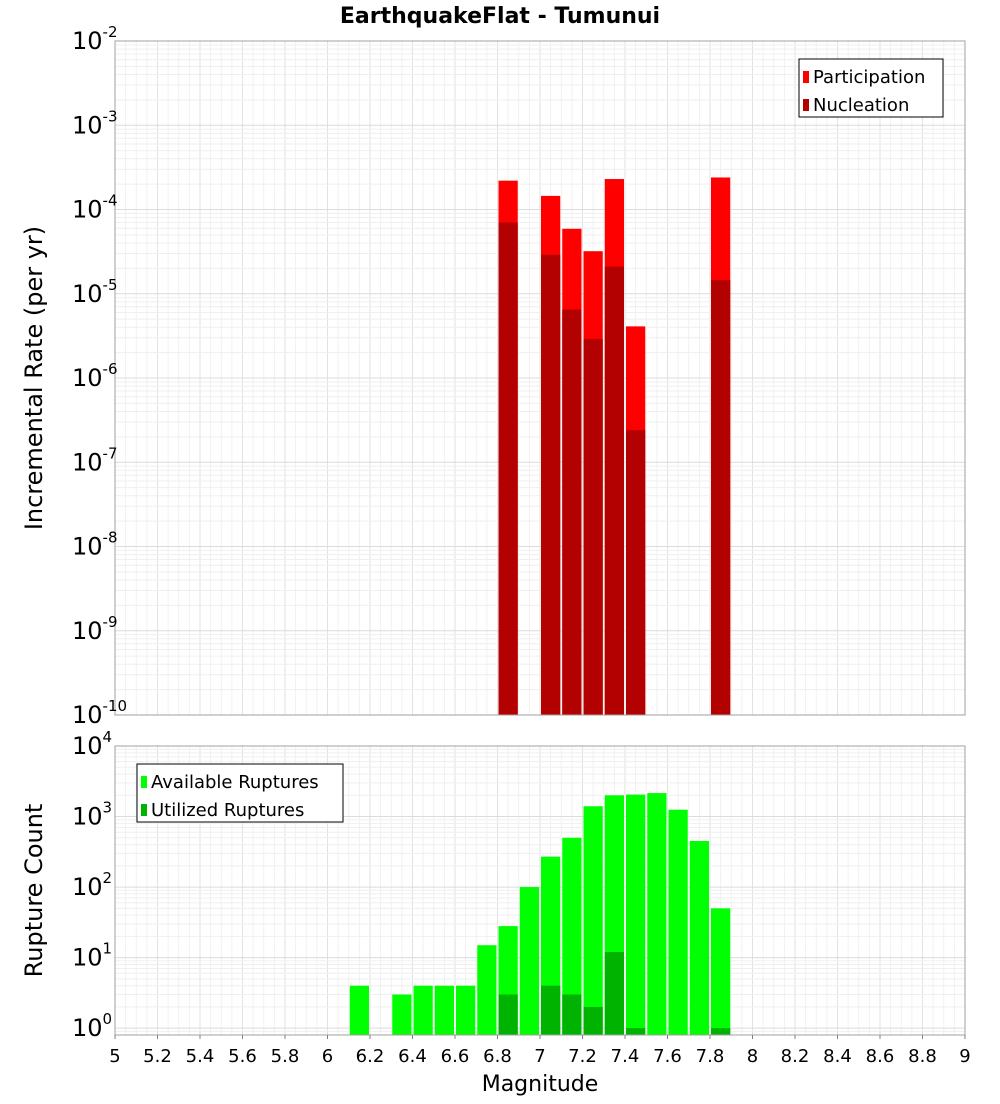 The height and width of the screenshot is (1104, 1000). What do you see at coordinates (95, 123) in the screenshot?
I see `y-tick-label: 10⁻³` at bounding box center [95, 123].